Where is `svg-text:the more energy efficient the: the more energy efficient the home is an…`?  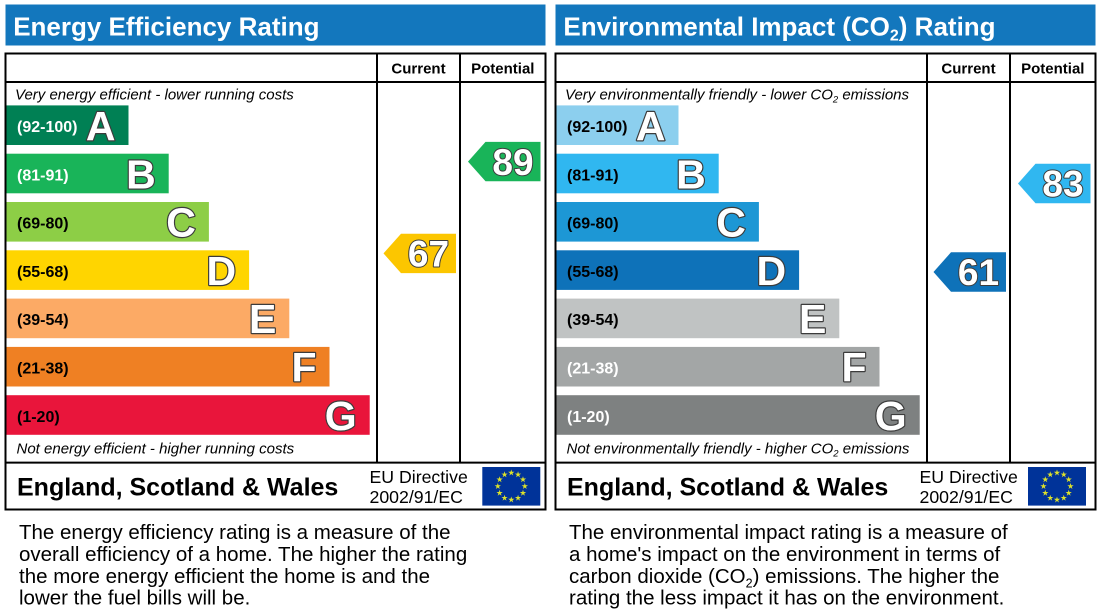
svg-text:the more energy efficient the: the more energy efficient the home is an… is located at coordinates (224, 576).